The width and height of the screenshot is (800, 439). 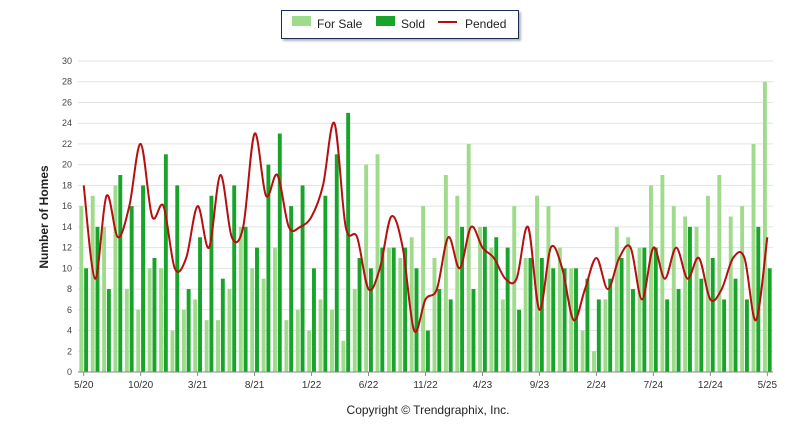 What do you see at coordinates (67, 102) in the screenshot?
I see `y-tick-label: 26` at bounding box center [67, 102].